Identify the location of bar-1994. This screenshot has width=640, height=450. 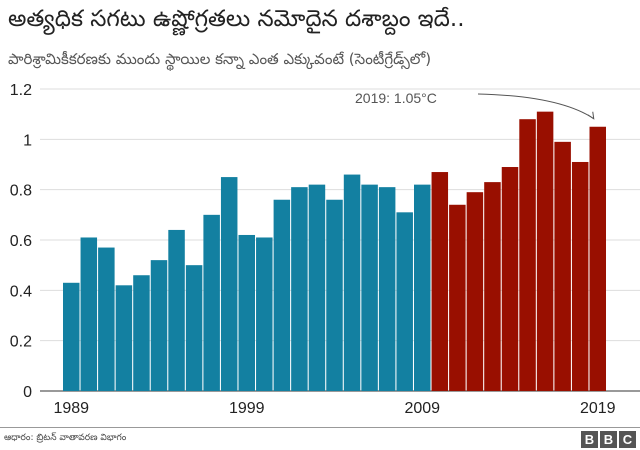
(159, 325).